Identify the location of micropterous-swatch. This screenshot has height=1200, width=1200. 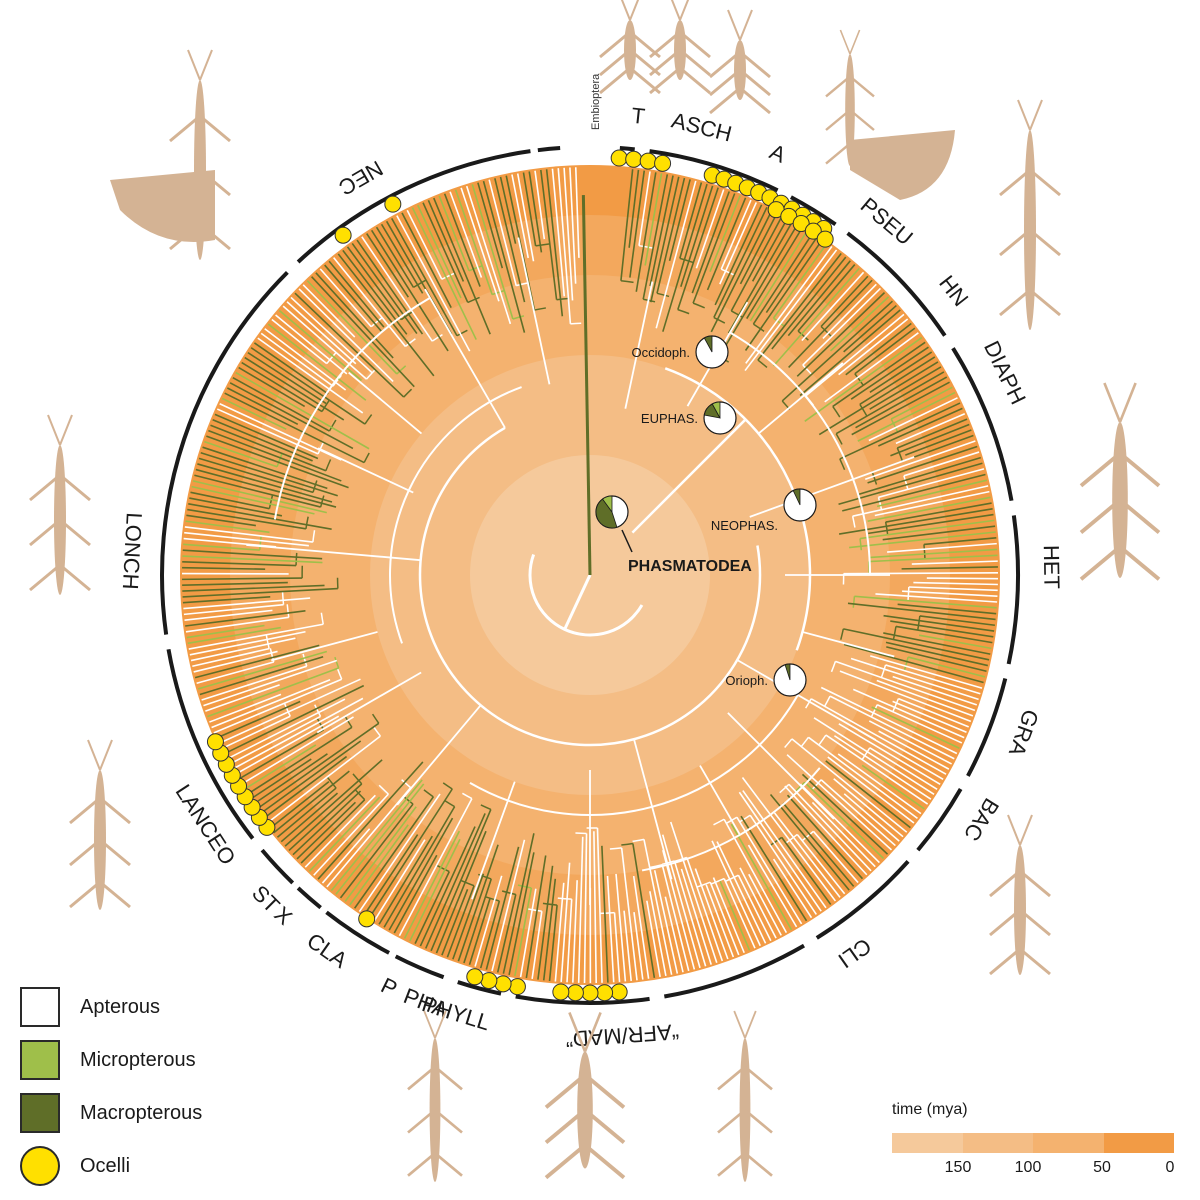
(40, 1060).